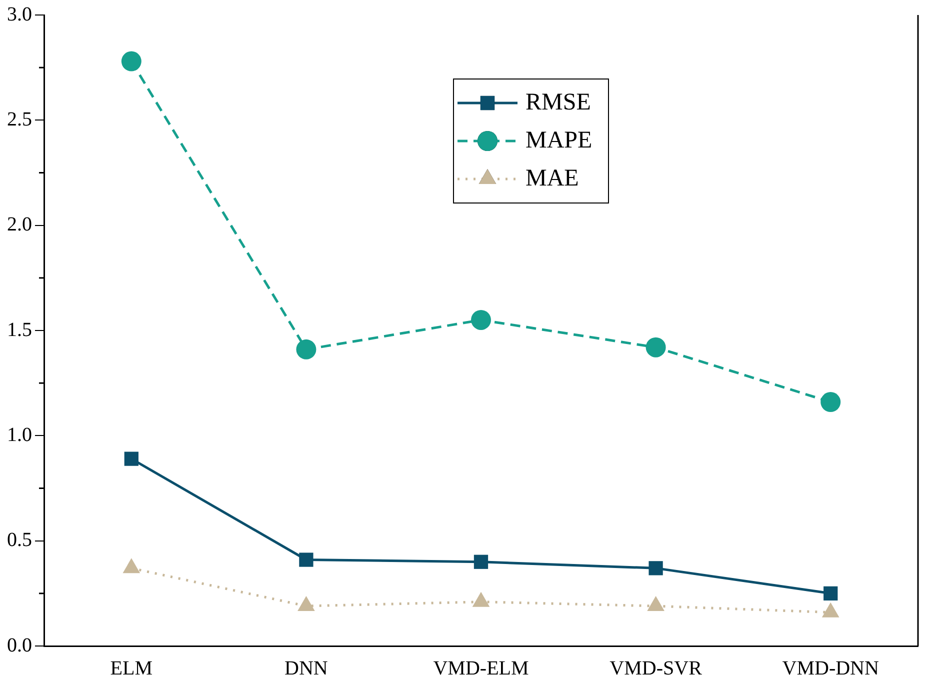 The width and height of the screenshot is (938, 688). I want to click on x-tick-label: VMD-DNN, so click(830, 668).